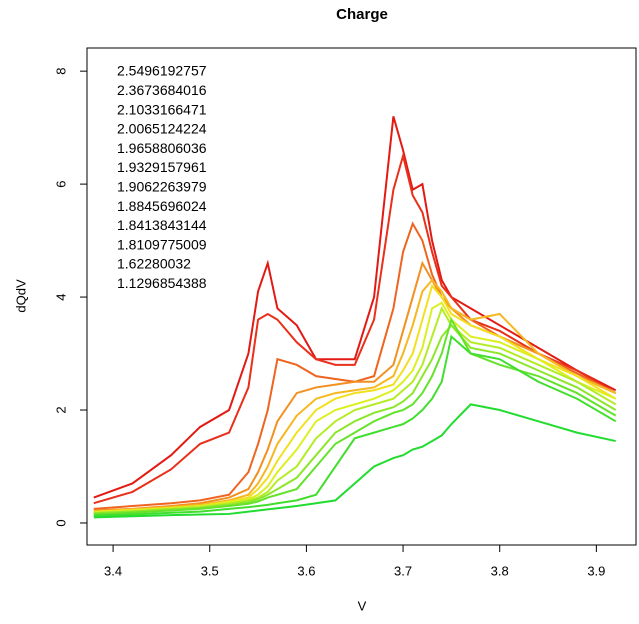 This screenshot has width=639, height=624. What do you see at coordinates (162, 167) in the screenshot?
I see `legend-entry: 1.9329157961` at bounding box center [162, 167].